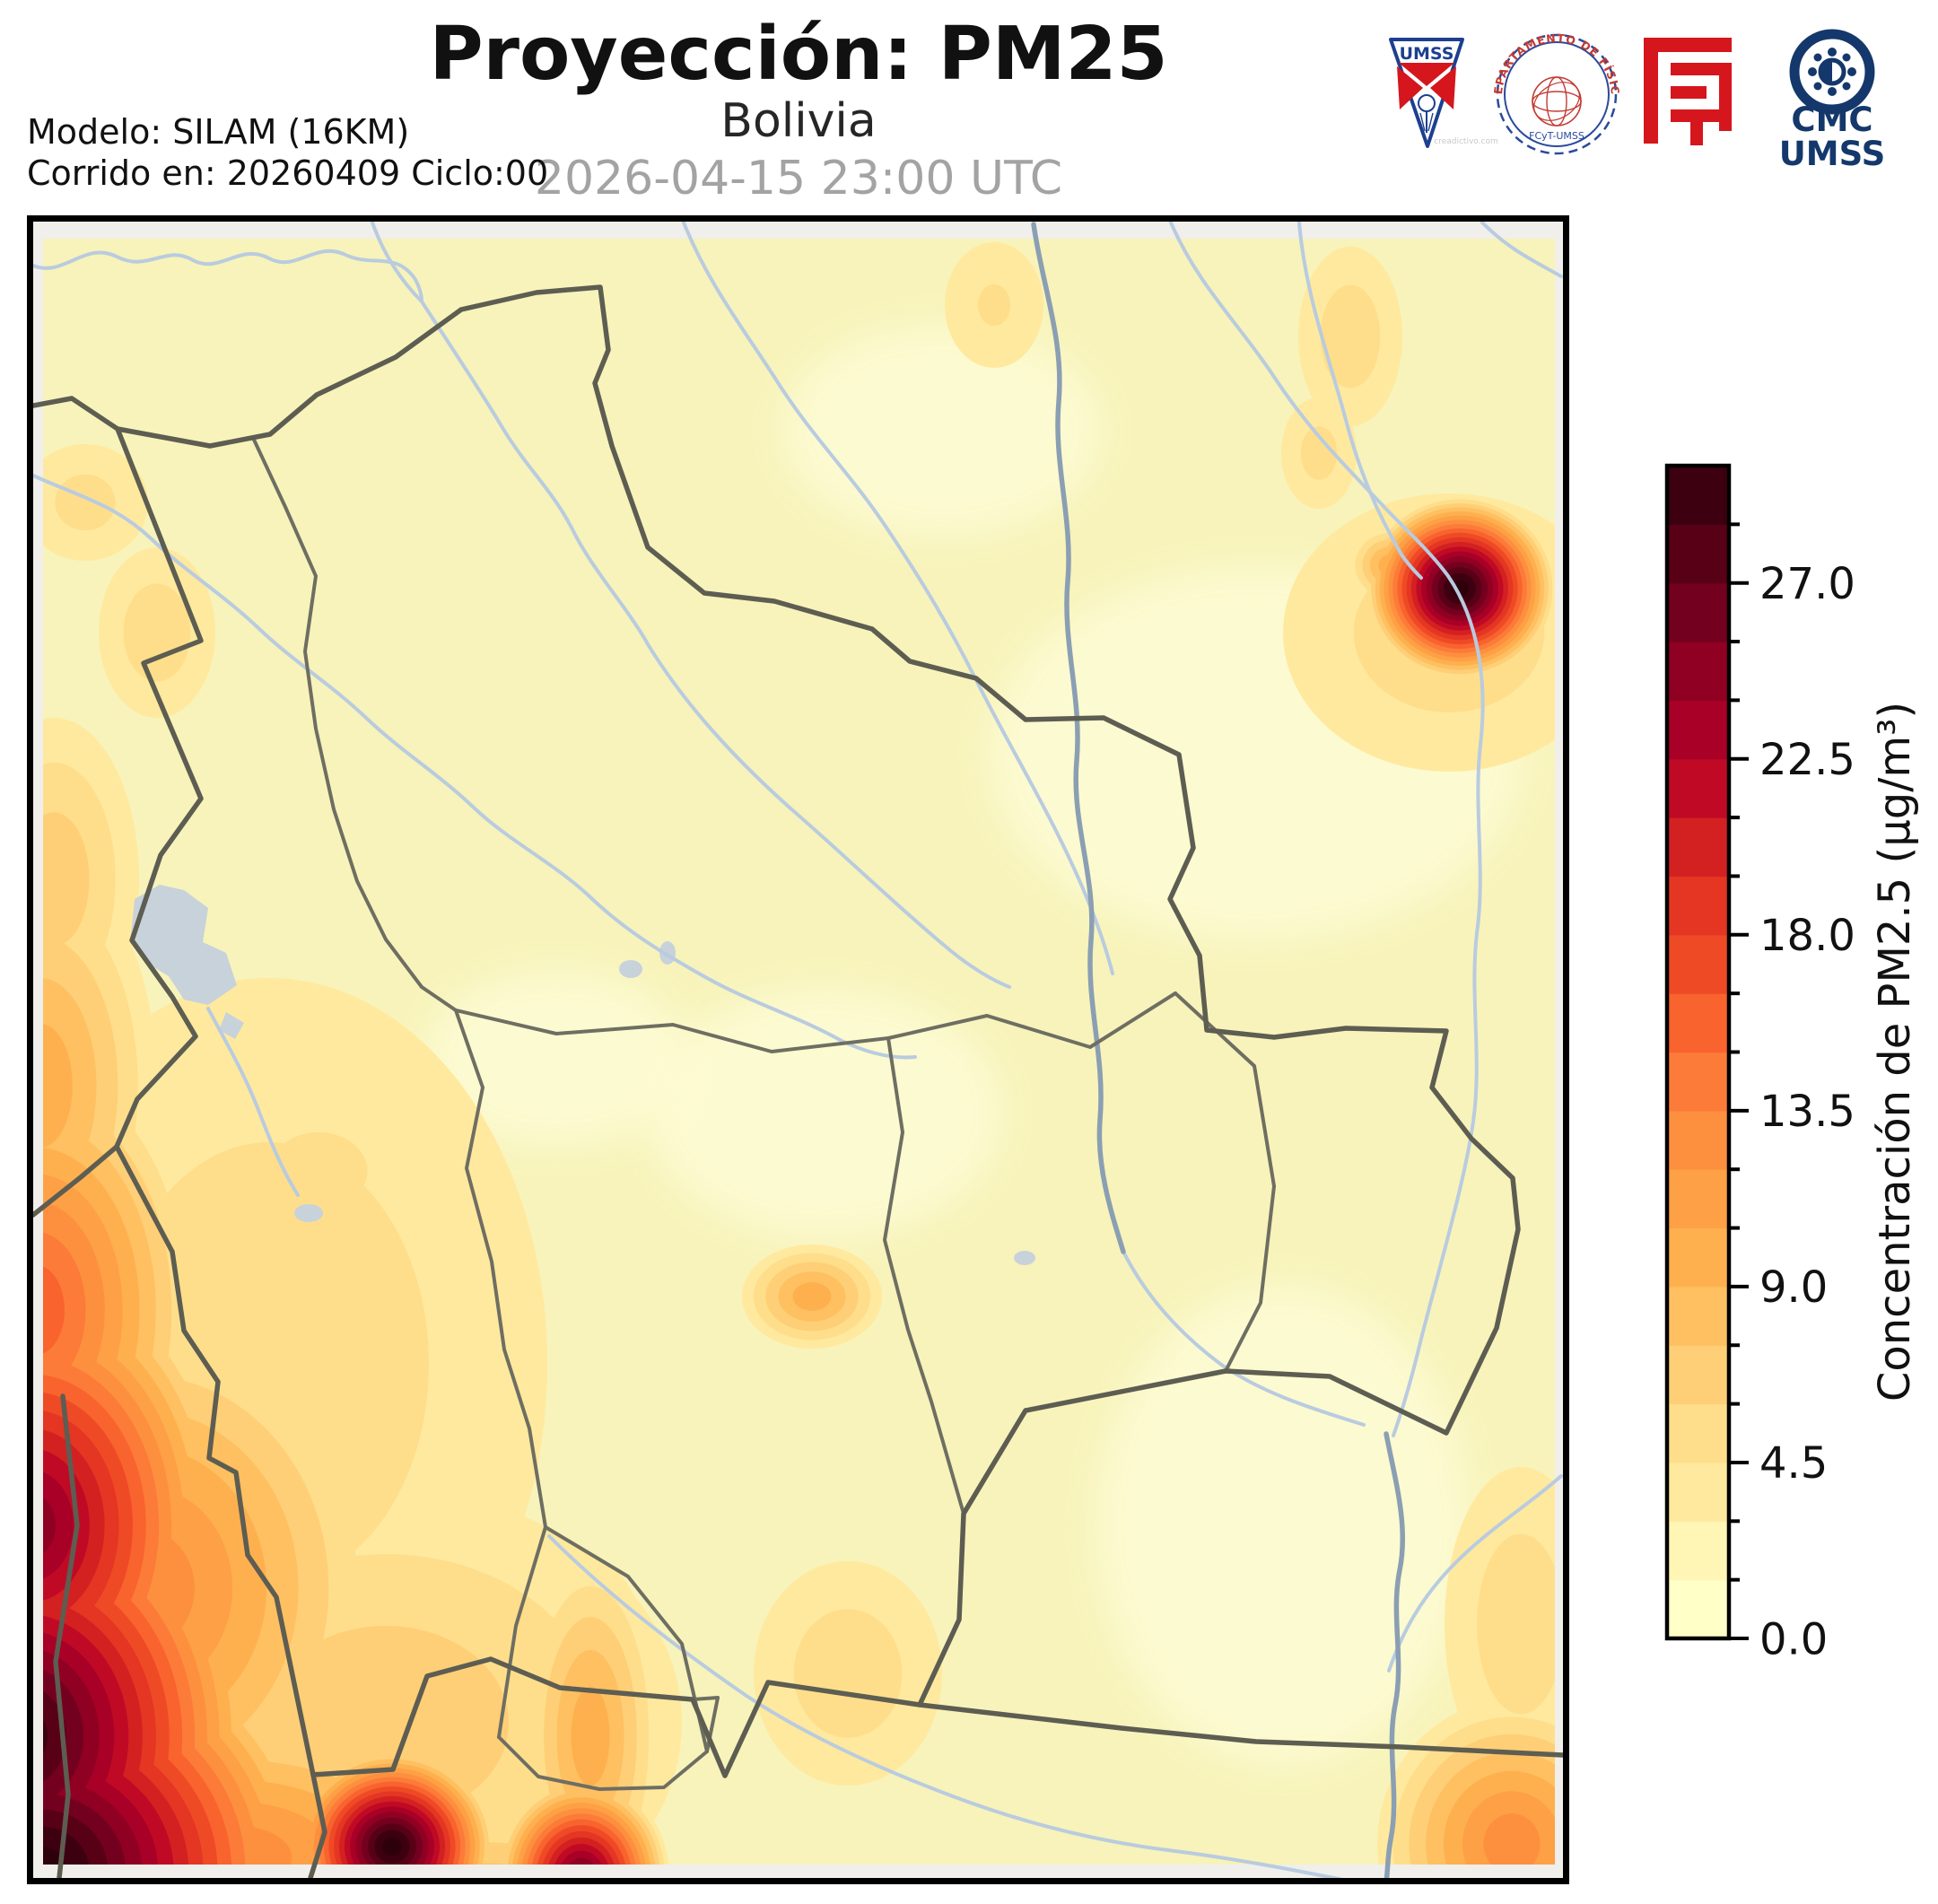  Describe the element at coordinates (798, 121) in the screenshot. I see `page-subtitle: Bolivia` at that location.